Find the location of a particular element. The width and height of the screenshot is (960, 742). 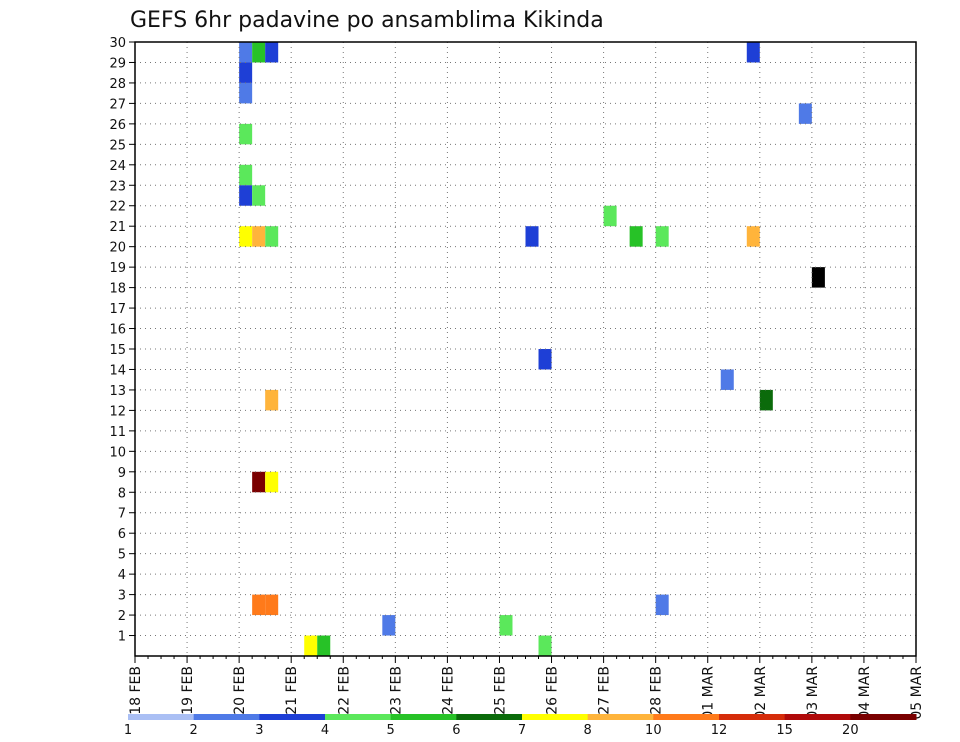

y-tick-label: 30 is located at coordinates (117, 43).